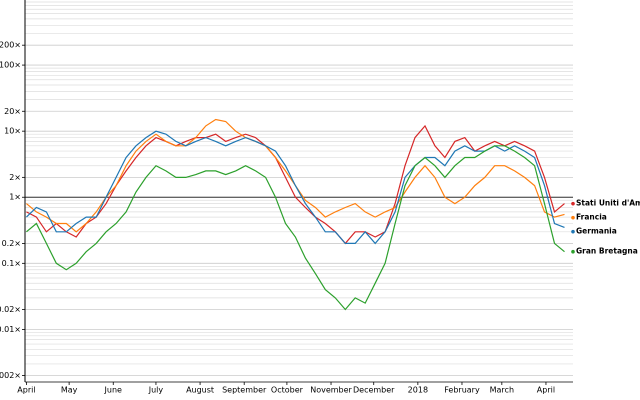  What do you see at coordinates (462, 390) in the screenshot?
I see `x-tick-label: February` at bounding box center [462, 390].